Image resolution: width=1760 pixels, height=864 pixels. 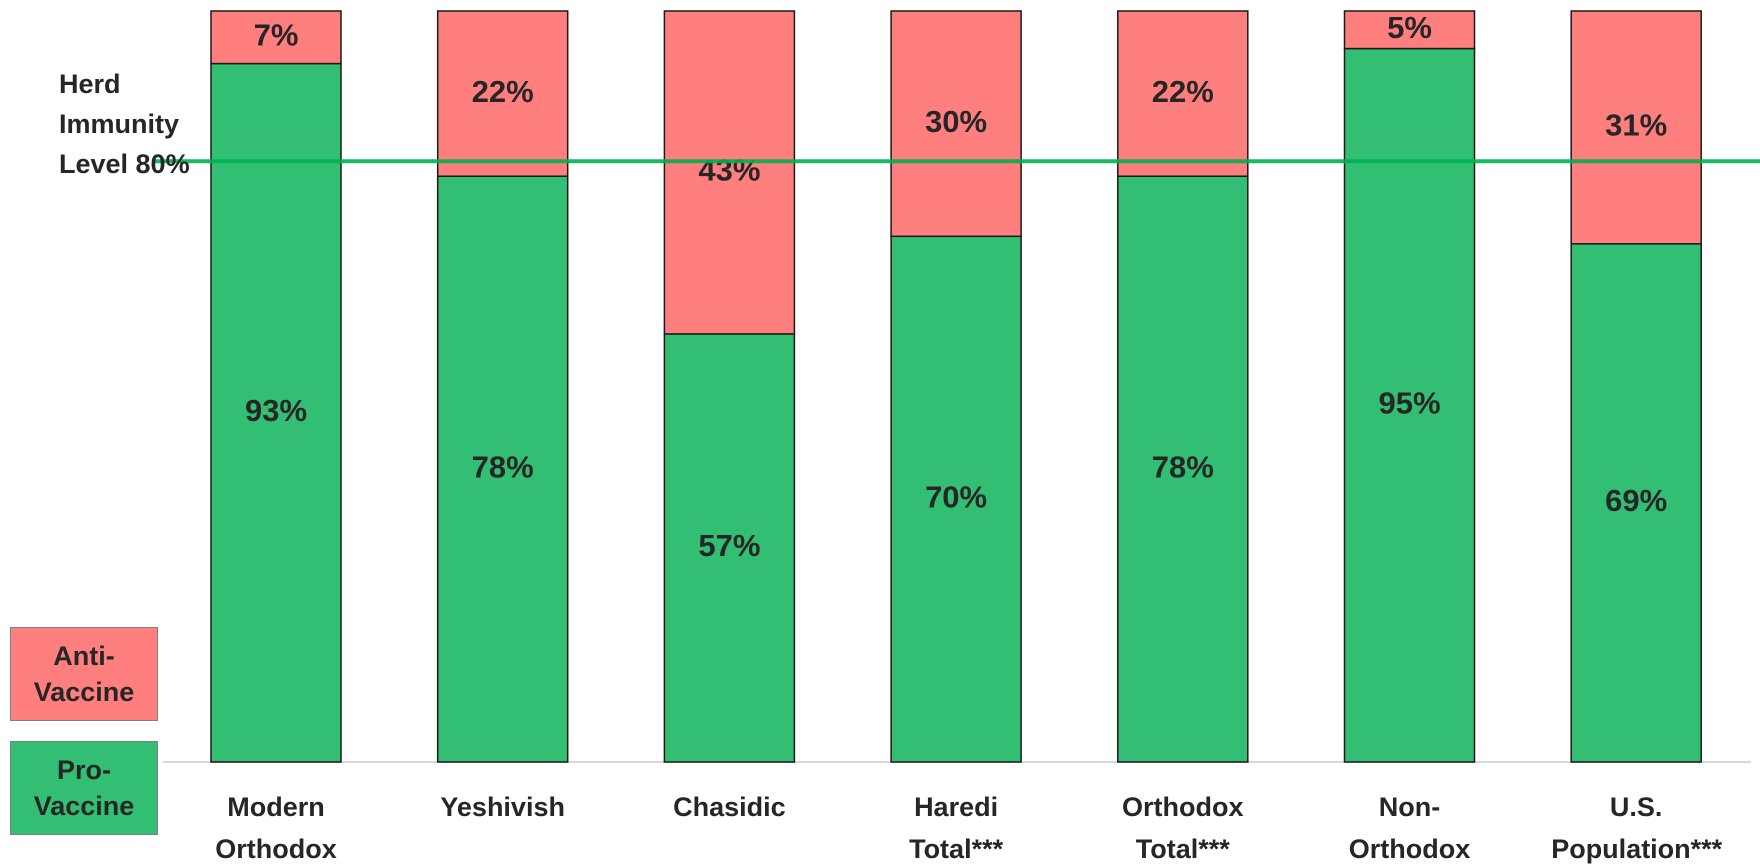 I want to click on x-tick-label: U.S. Population***, so click(x=1637, y=828).